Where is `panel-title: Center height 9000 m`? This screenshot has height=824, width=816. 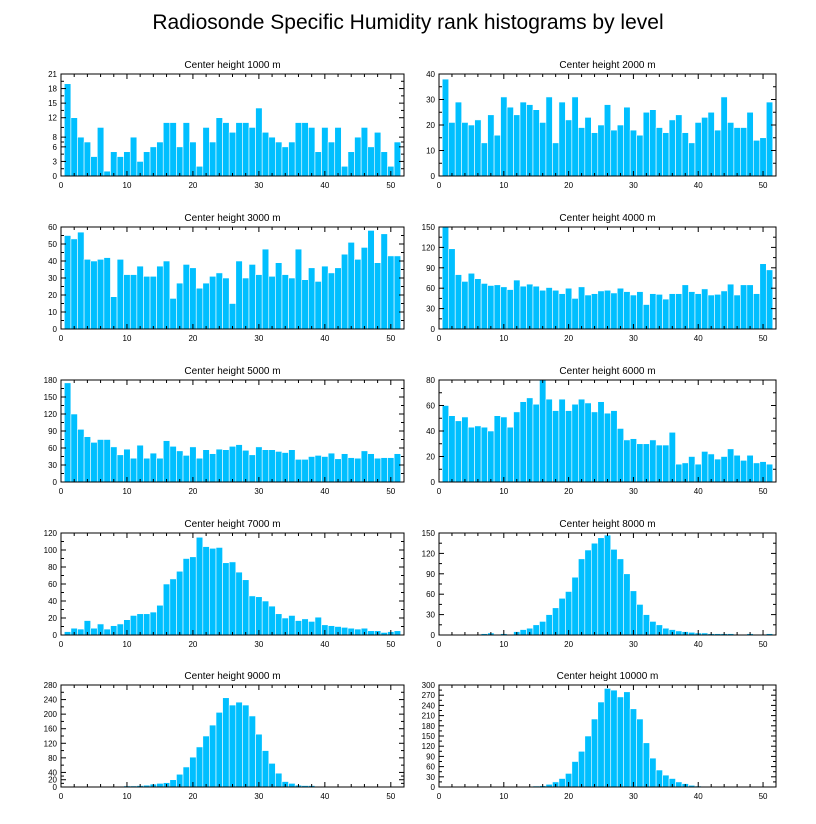 panel-title: Center height 9000 m is located at coordinates (232, 676).